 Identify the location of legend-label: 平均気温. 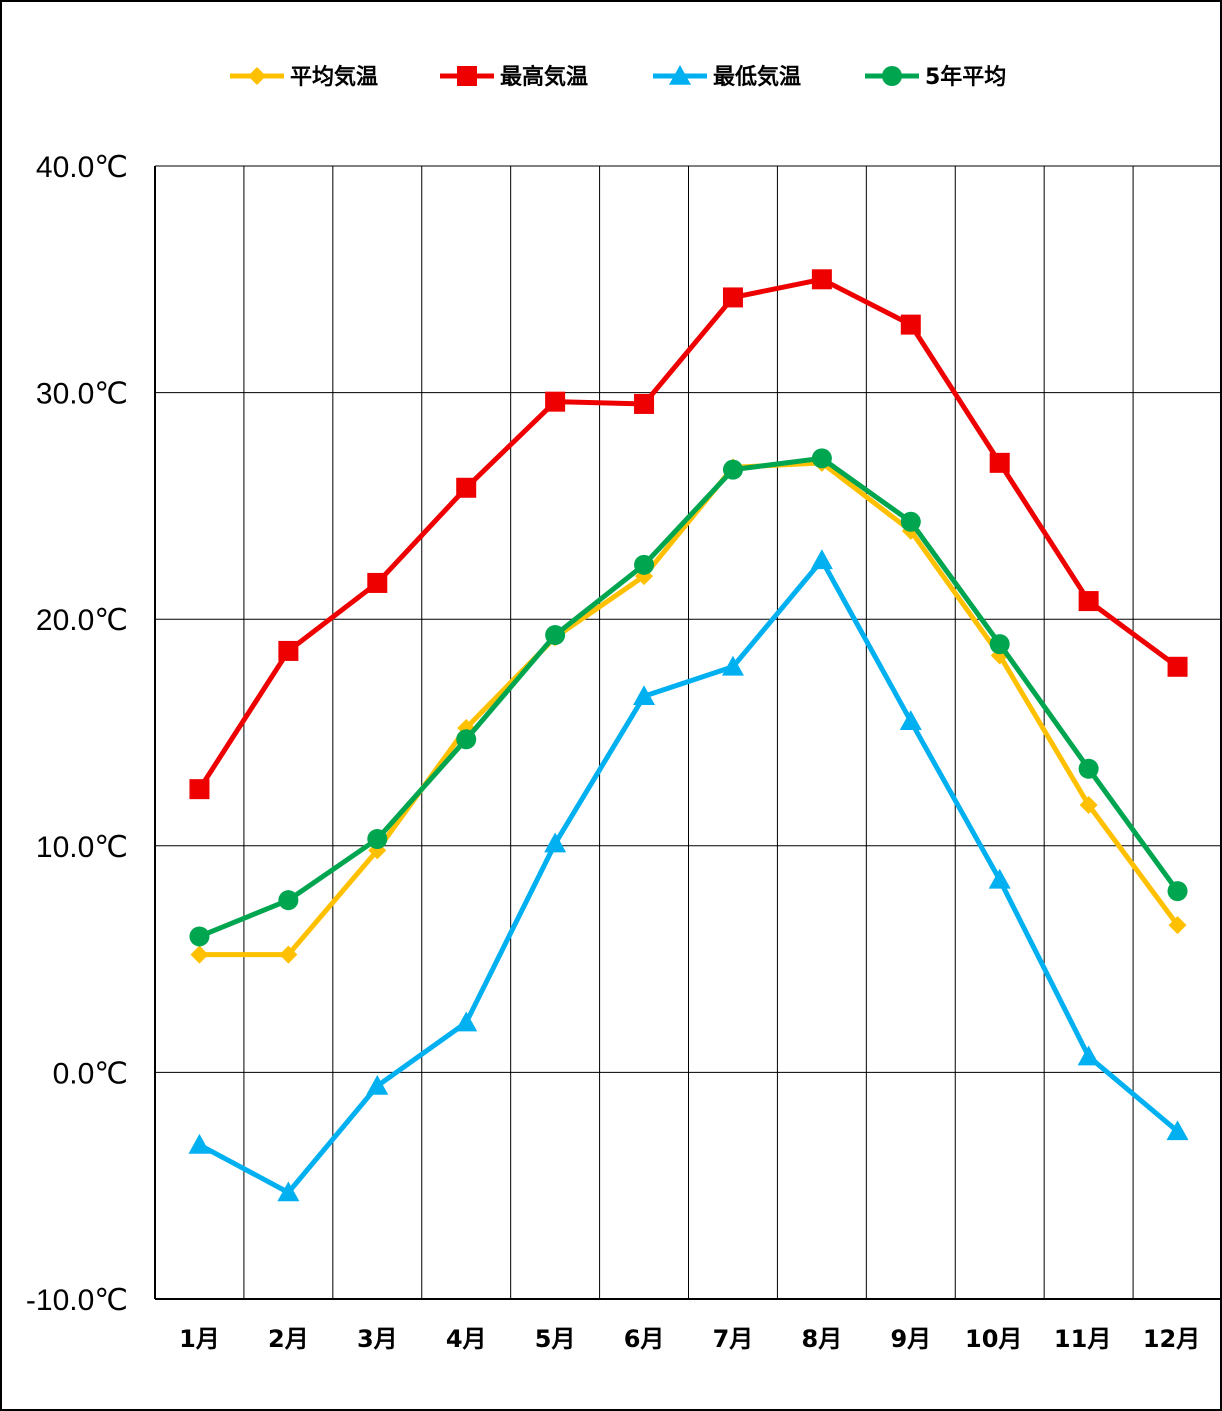
(334, 77).